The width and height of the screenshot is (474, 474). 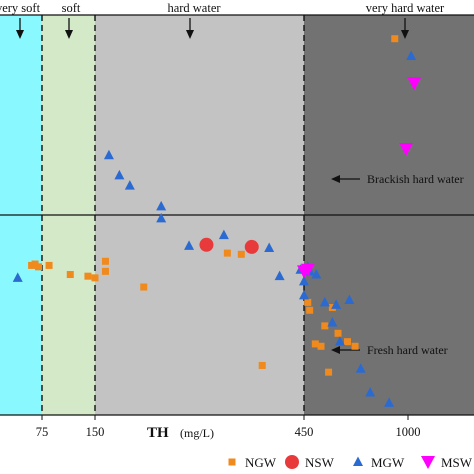 What do you see at coordinates (71, 8) in the screenshot?
I see `zone-label: soft` at bounding box center [71, 8].